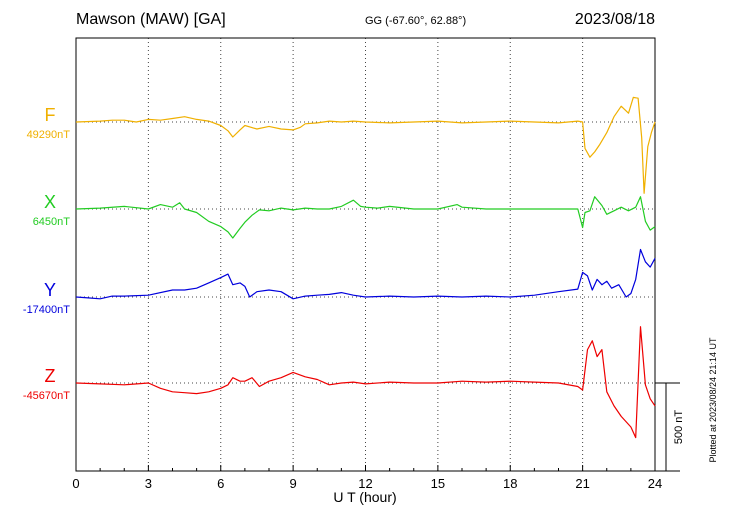 Image resolution: width=730 pixels, height=520 pixels. I want to click on x-tick-label: 3, so click(148, 483).